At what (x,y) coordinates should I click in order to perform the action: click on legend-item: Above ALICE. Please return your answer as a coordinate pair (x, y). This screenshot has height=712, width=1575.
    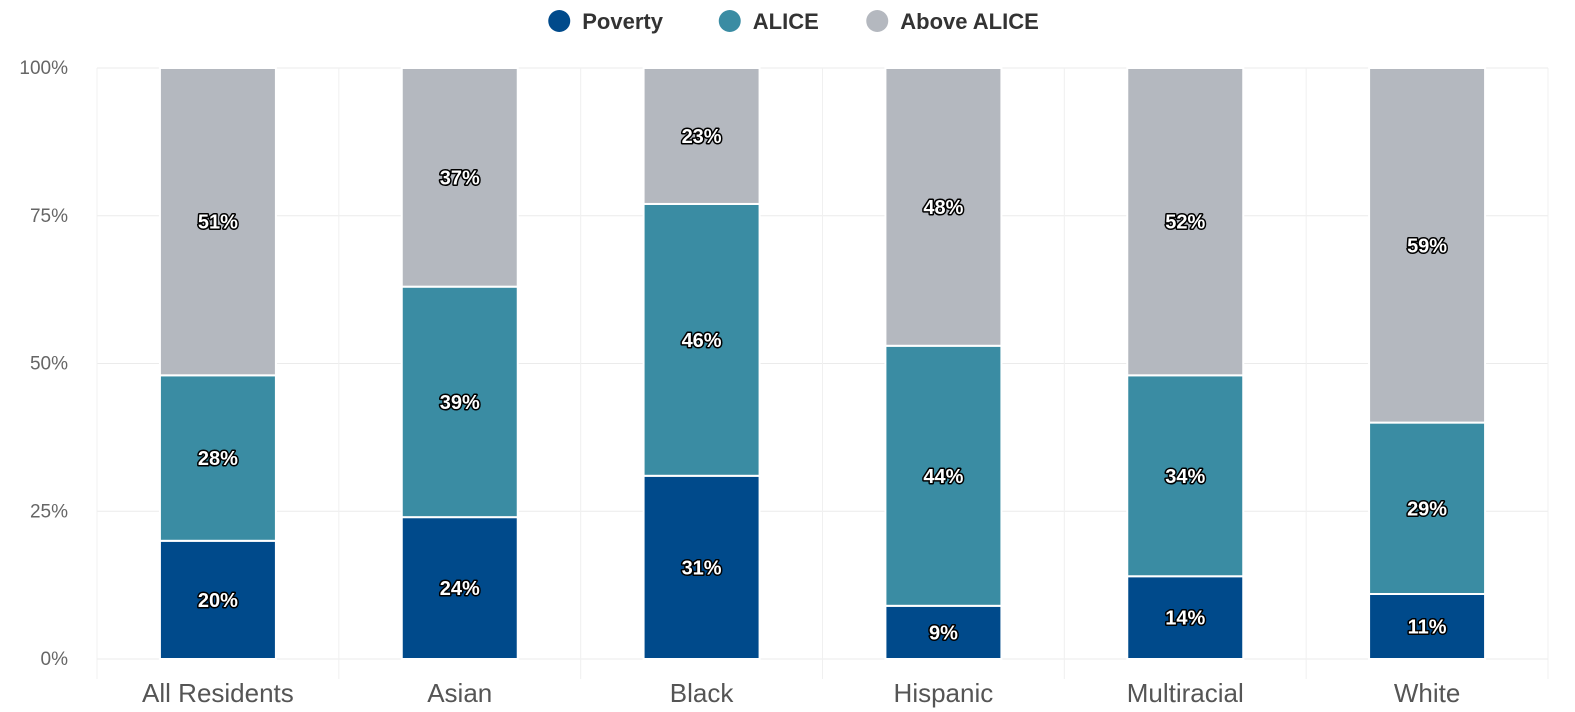
    Looking at the image, I should click on (952, 21).